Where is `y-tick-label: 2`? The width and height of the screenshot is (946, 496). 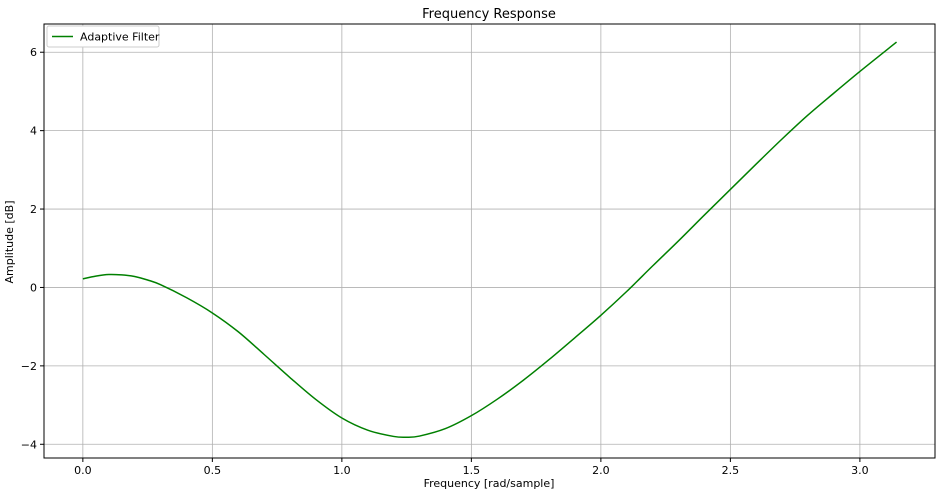
y-tick-label: 2 is located at coordinates (33, 209).